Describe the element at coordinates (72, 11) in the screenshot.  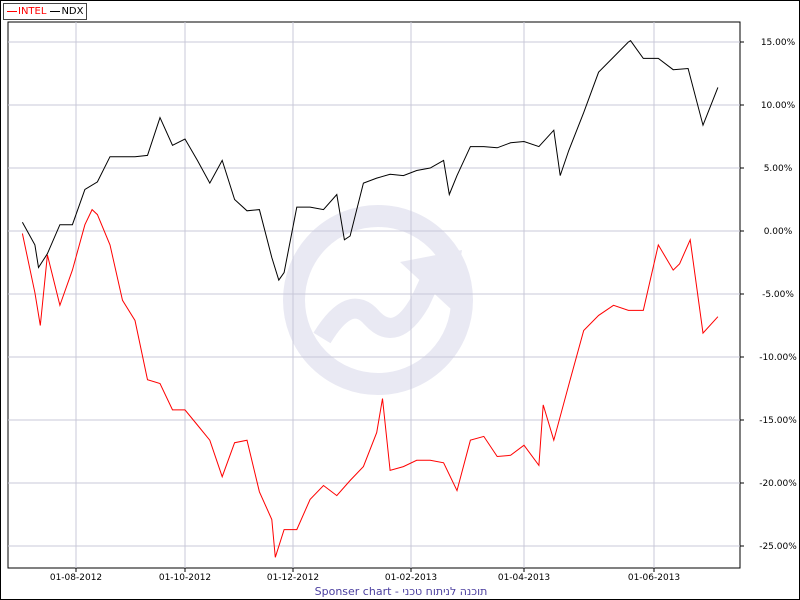
I see `legend-label: NDX` at that location.